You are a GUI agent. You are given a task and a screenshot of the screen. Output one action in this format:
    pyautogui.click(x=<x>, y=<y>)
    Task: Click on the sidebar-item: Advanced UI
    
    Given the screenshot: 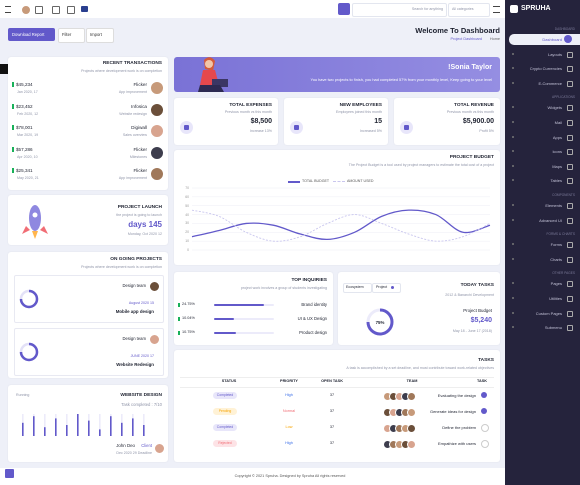 What is the action you would take?
    pyautogui.click(x=550, y=220)
    